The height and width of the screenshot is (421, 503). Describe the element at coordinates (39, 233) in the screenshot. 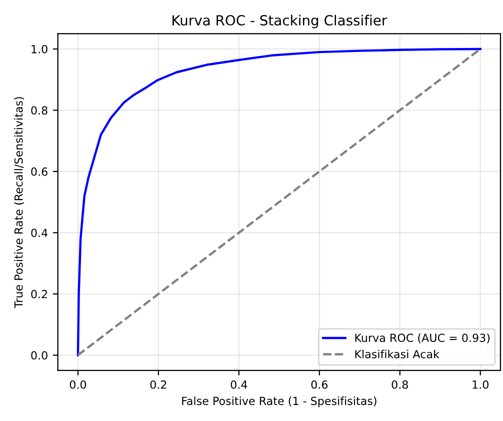

I see `y-tick-label: 0.4` at that location.